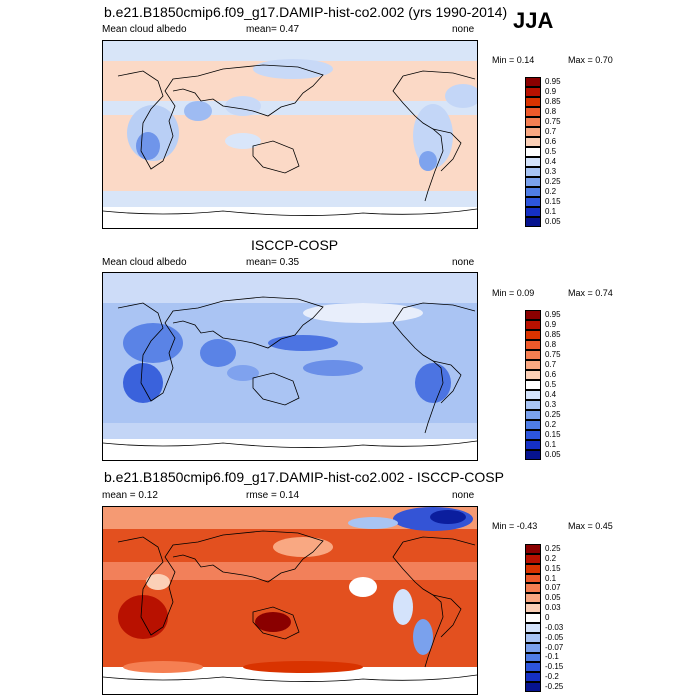 This screenshot has width=700, height=700. Describe the element at coordinates (513, 60) in the screenshot. I see `panel1-min-label: Min = 0.14` at that location.